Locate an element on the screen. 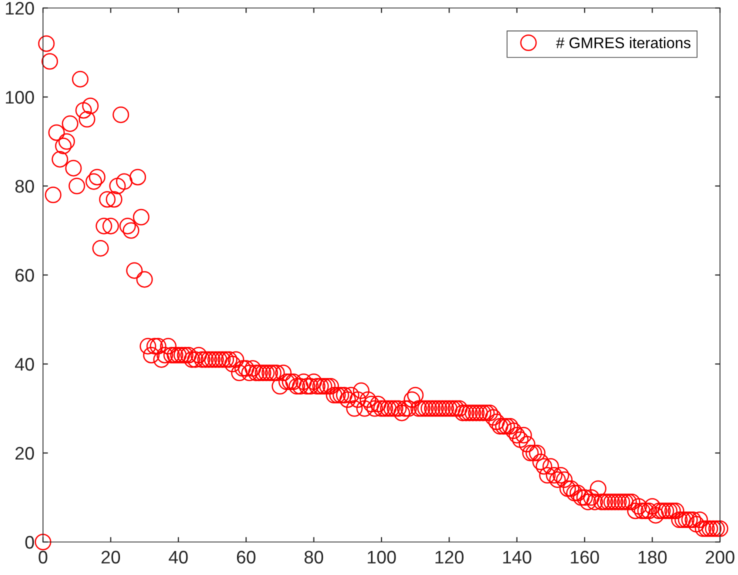 The image size is (738, 575). y-tick-label: 0 is located at coordinates (29, 542).